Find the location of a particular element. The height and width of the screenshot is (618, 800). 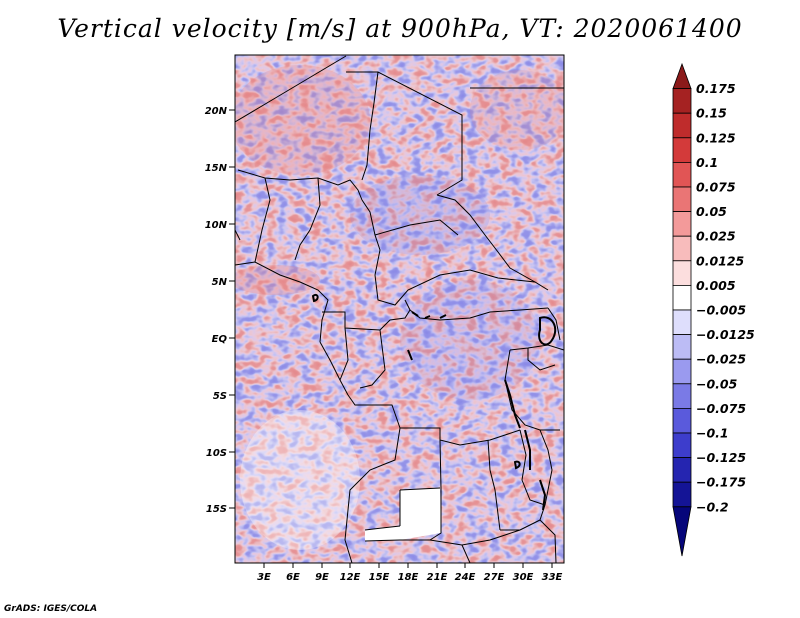

colorbar-label: 0.1 is located at coordinates (707, 162).